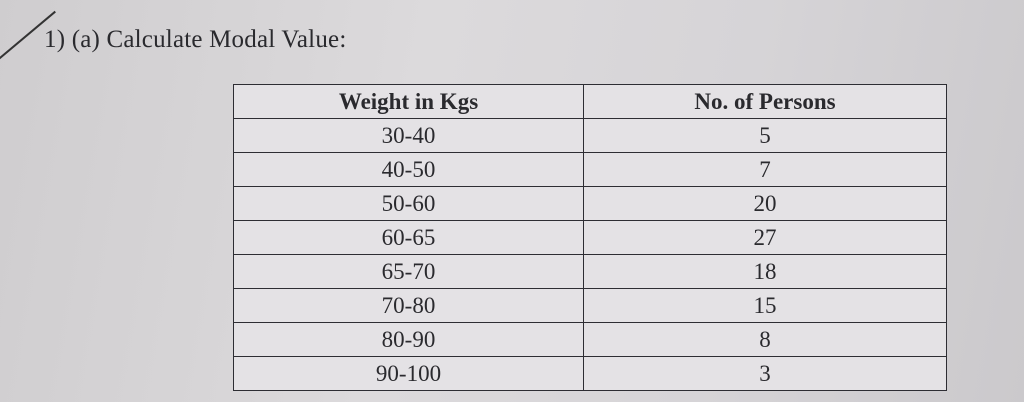 The height and width of the screenshot is (402, 1024). I want to click on table-row: 60-65 27, so click(590, 237).